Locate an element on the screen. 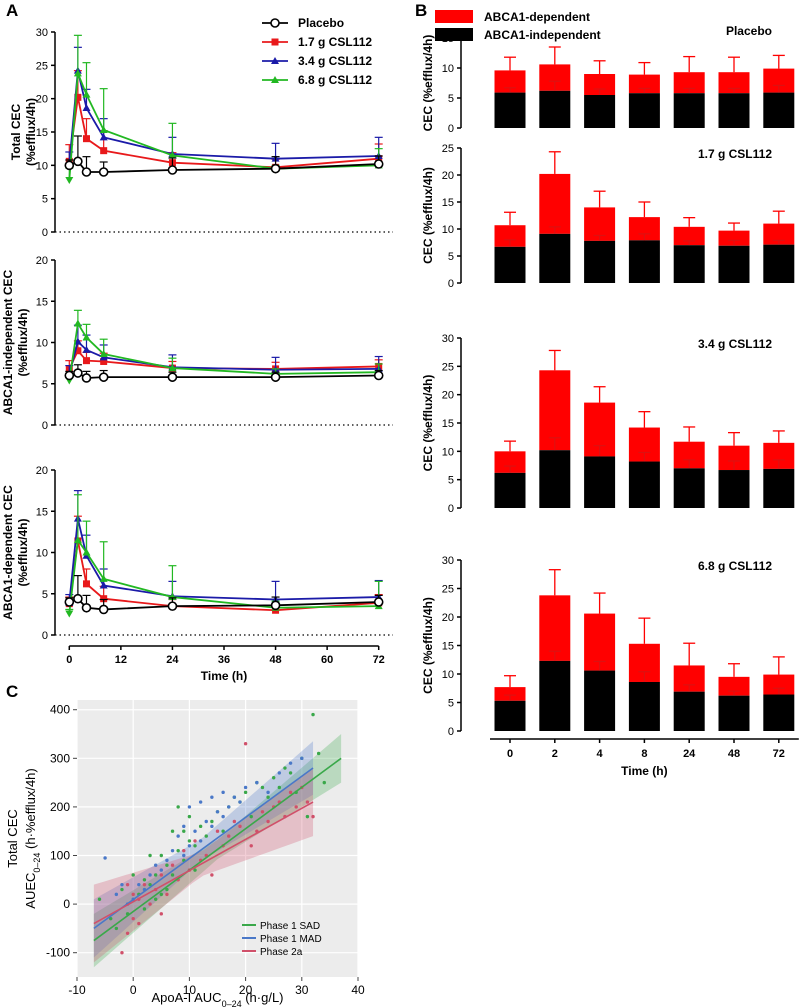  x-tick-label: 24 is located at coordinates (689, 754).